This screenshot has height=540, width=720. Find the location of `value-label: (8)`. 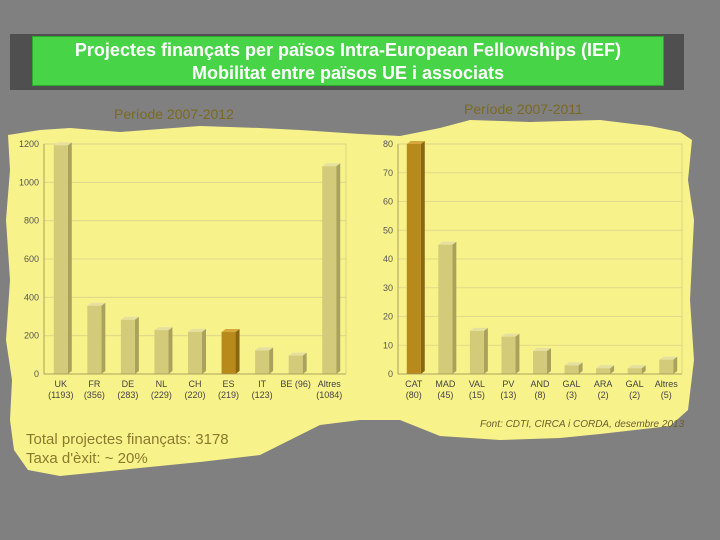

value-label: (8) is located at coordinates (540, 395).